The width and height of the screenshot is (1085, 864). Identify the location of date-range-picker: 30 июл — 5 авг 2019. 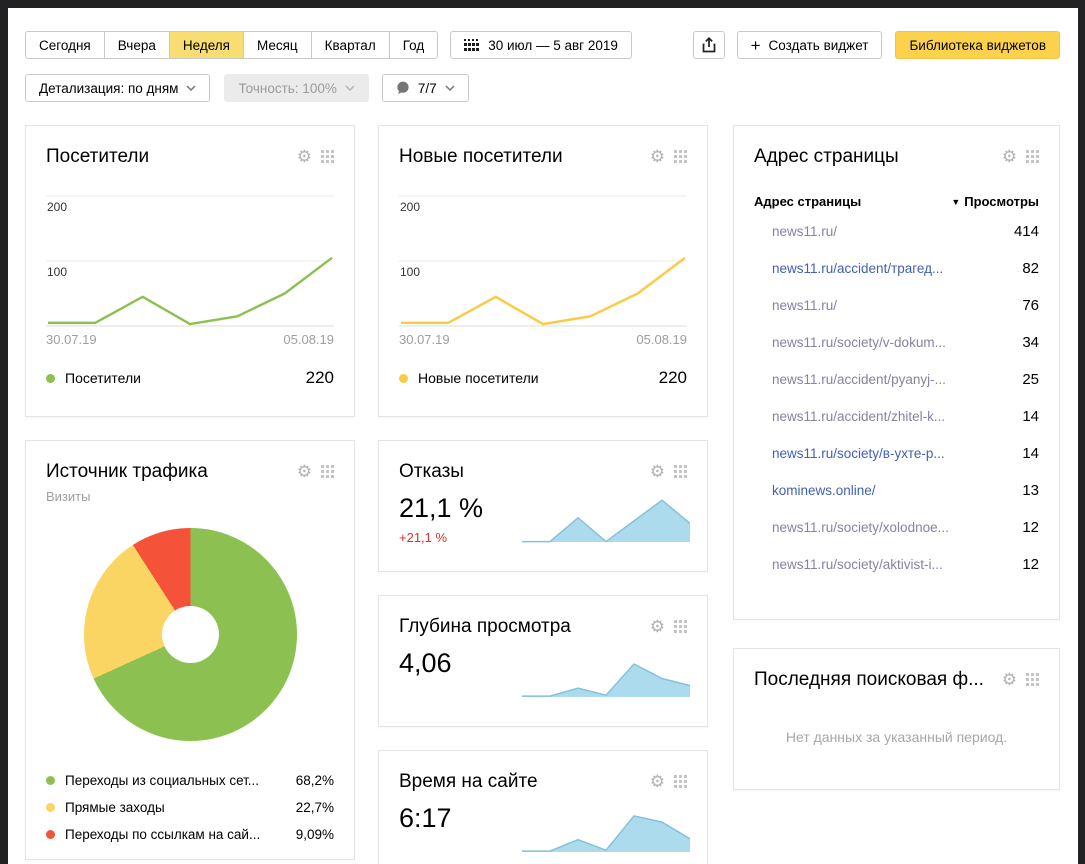
(541, 45).